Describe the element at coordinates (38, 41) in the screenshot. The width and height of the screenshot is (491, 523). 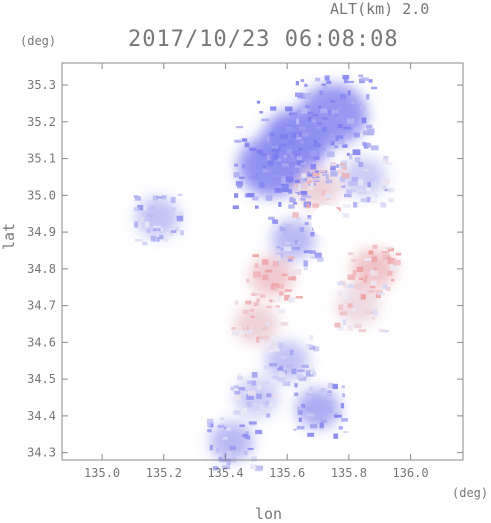
I see `y-axis-unit: (deg)` at that location.